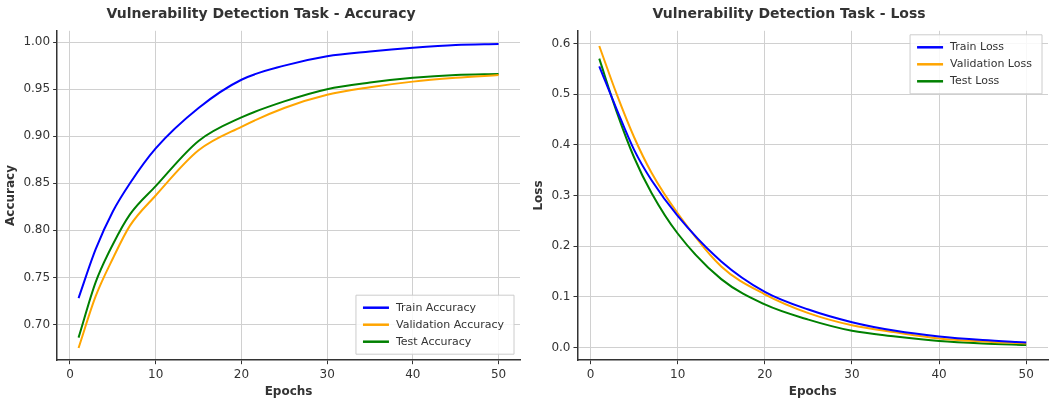 This screenshot has height=401, width=1057. What do you see at coordinates (37, 135) in the screenshot?
I see `y-tick-label: 0.90` at bounding box center [37, 135].